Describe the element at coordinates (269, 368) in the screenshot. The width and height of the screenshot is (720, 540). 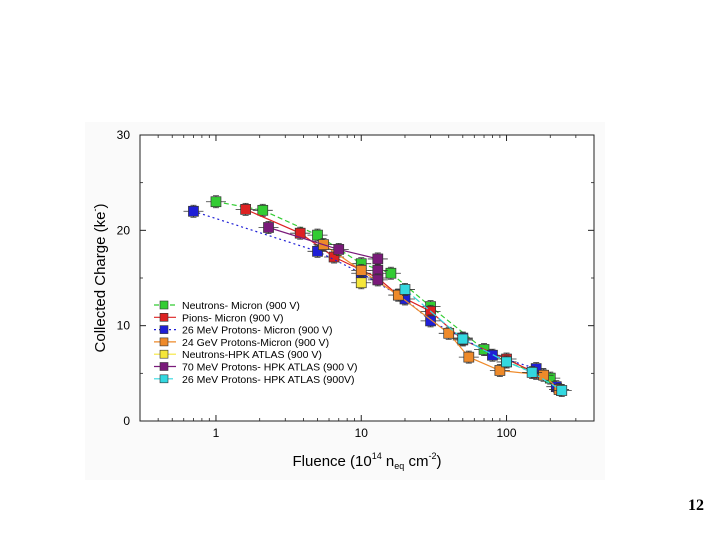
I see `legend-label: 70 MeV Protons- HPK ATLAS (900 V)` at that location.